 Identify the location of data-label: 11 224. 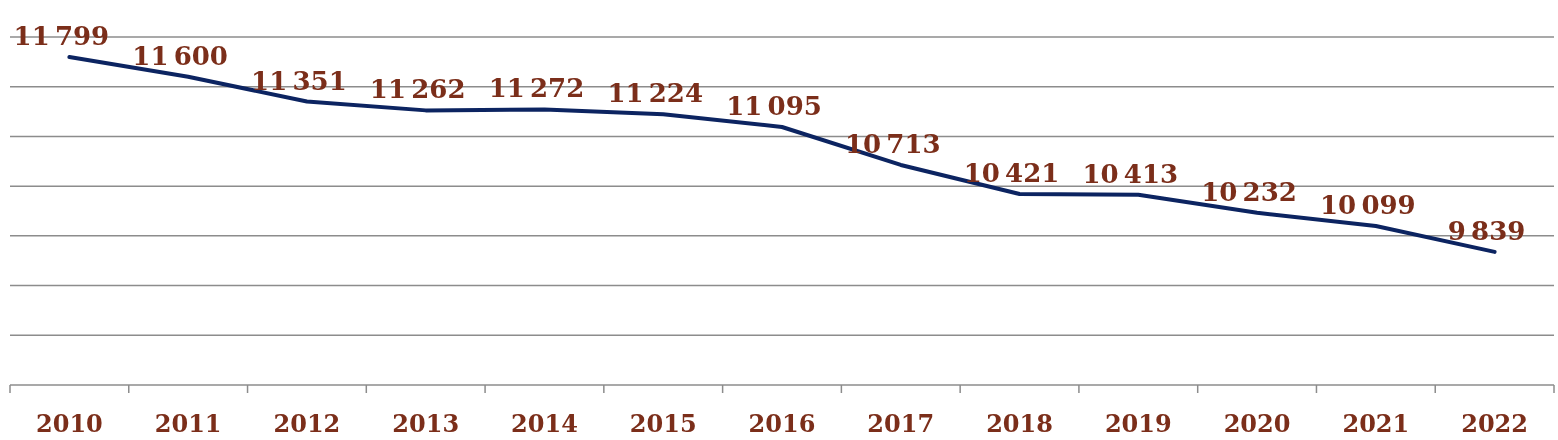
(655, 93).